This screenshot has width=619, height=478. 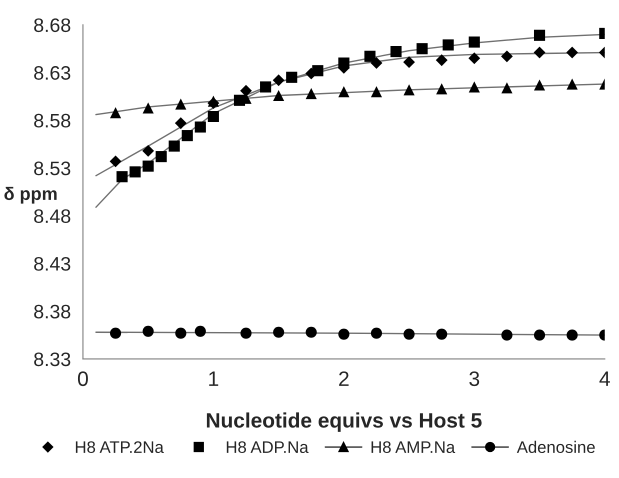 I want to click on x-tick-label: 2, so click(x=344, y=378).